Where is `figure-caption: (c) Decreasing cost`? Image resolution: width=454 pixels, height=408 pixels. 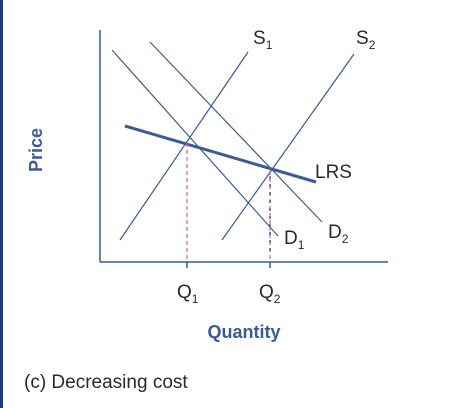
figure-caption: (c) Decreasing cost is located at coordinates (106, 382).